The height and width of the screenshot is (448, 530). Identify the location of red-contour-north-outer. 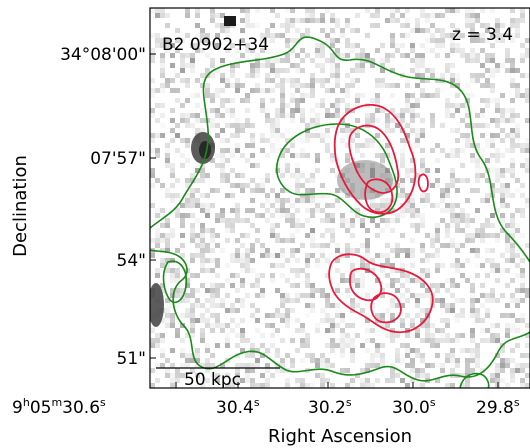
(375, 159).